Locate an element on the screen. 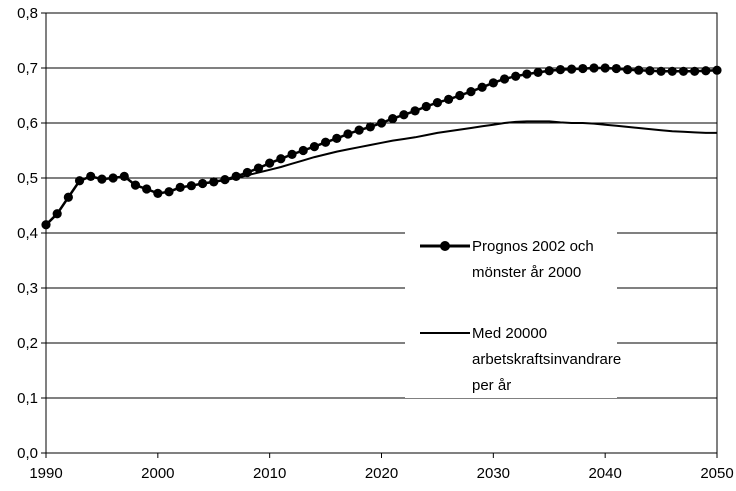  x-tick-label-4: 2030 is located at coordinates (493, 473).